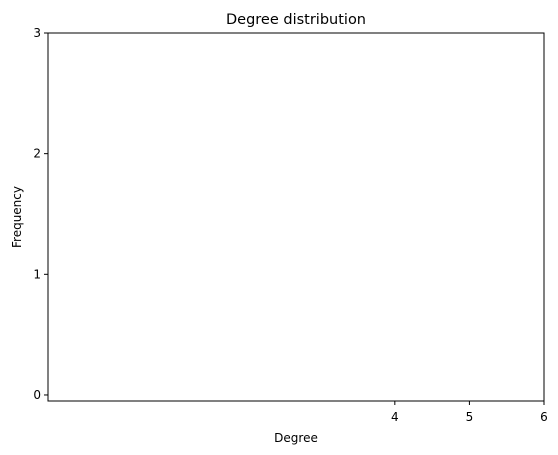 Image resolution: width=558 pixels, height=455 pixels. I want to click on x-tick-label: 6, so click(544, 417).